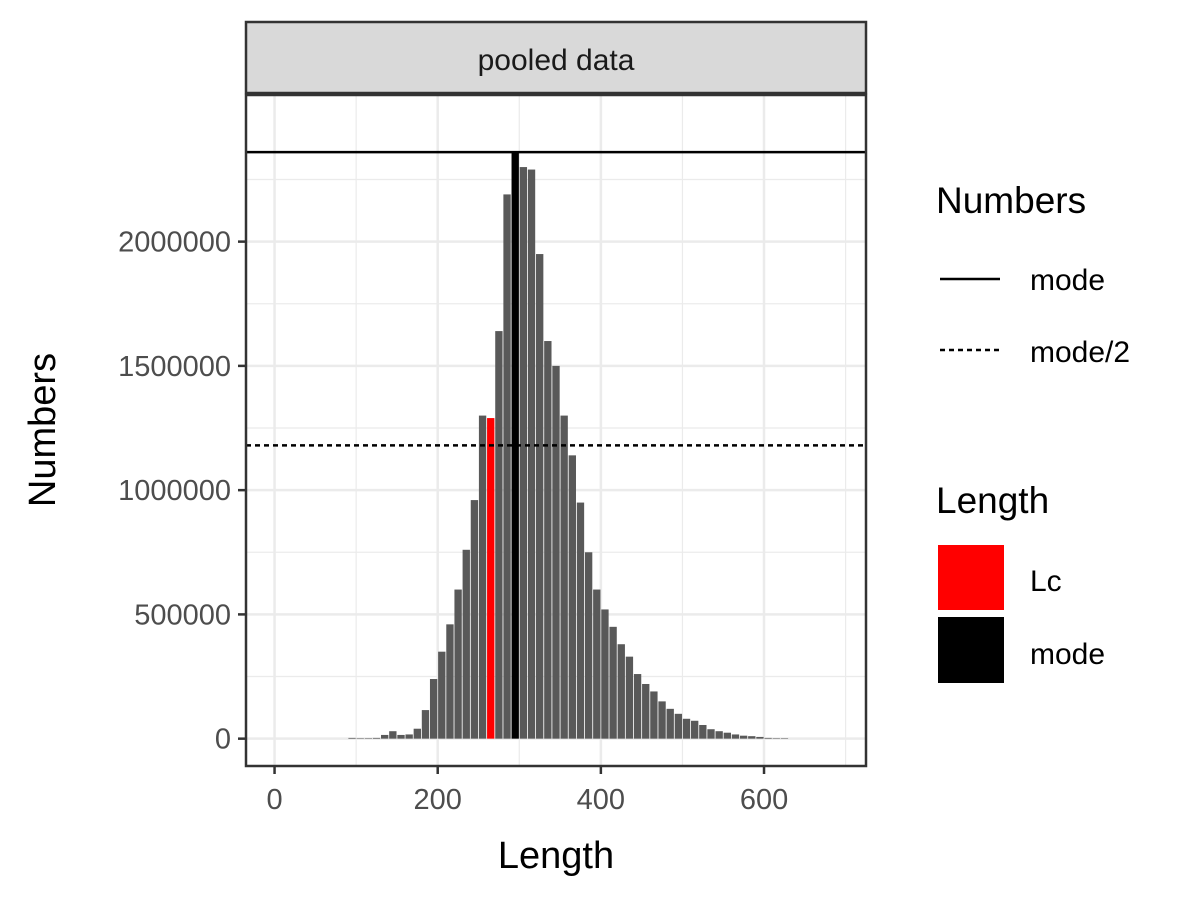 This screenshot has height=900, width=1200. What do you see at coordinates (556, 856) in the screenshot?
I see `x-axis-title: Length` at bounding box center [556, 856].